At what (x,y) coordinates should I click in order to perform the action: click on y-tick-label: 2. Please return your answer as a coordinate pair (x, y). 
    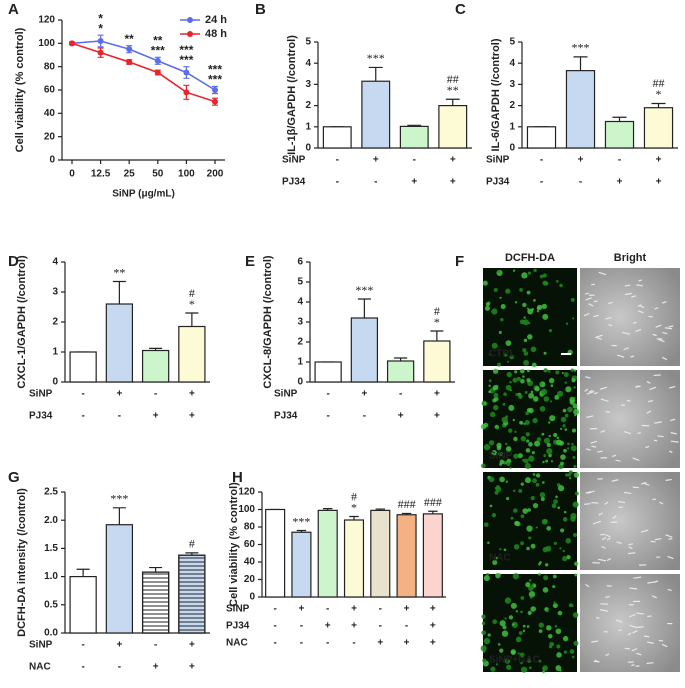
    Looking at the image, I should click on (308, 105).